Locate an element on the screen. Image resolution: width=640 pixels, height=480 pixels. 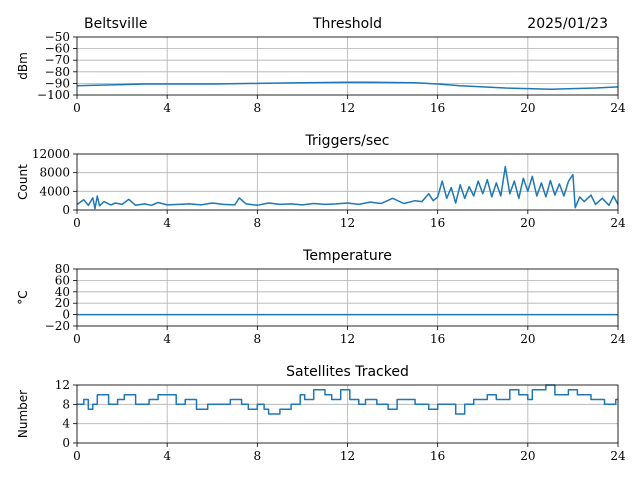
y-axis-label: Number is located at coordinates (23, 414).